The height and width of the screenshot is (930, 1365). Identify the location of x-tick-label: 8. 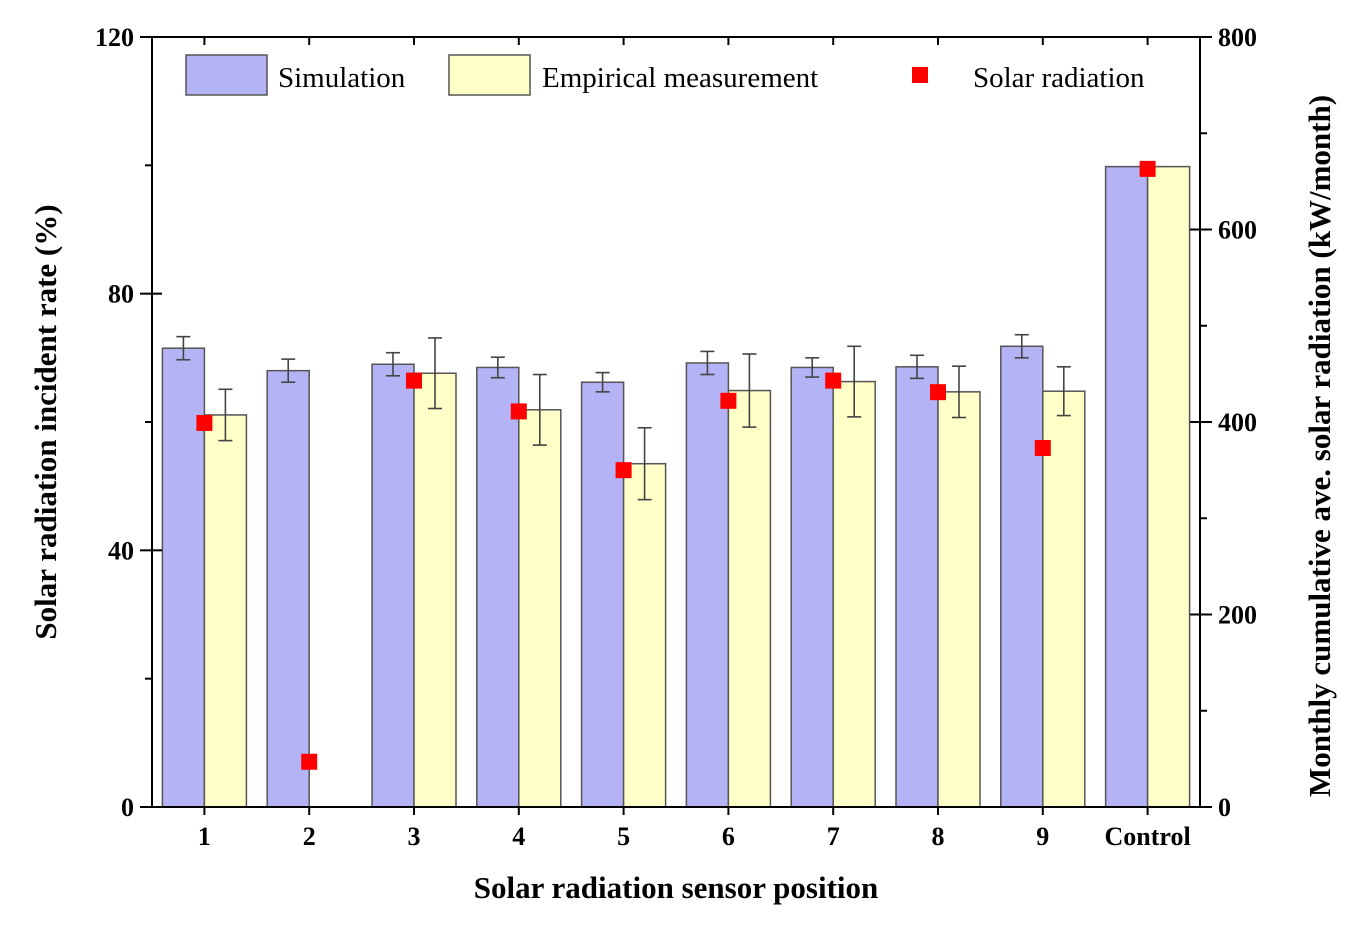
(938, 836).